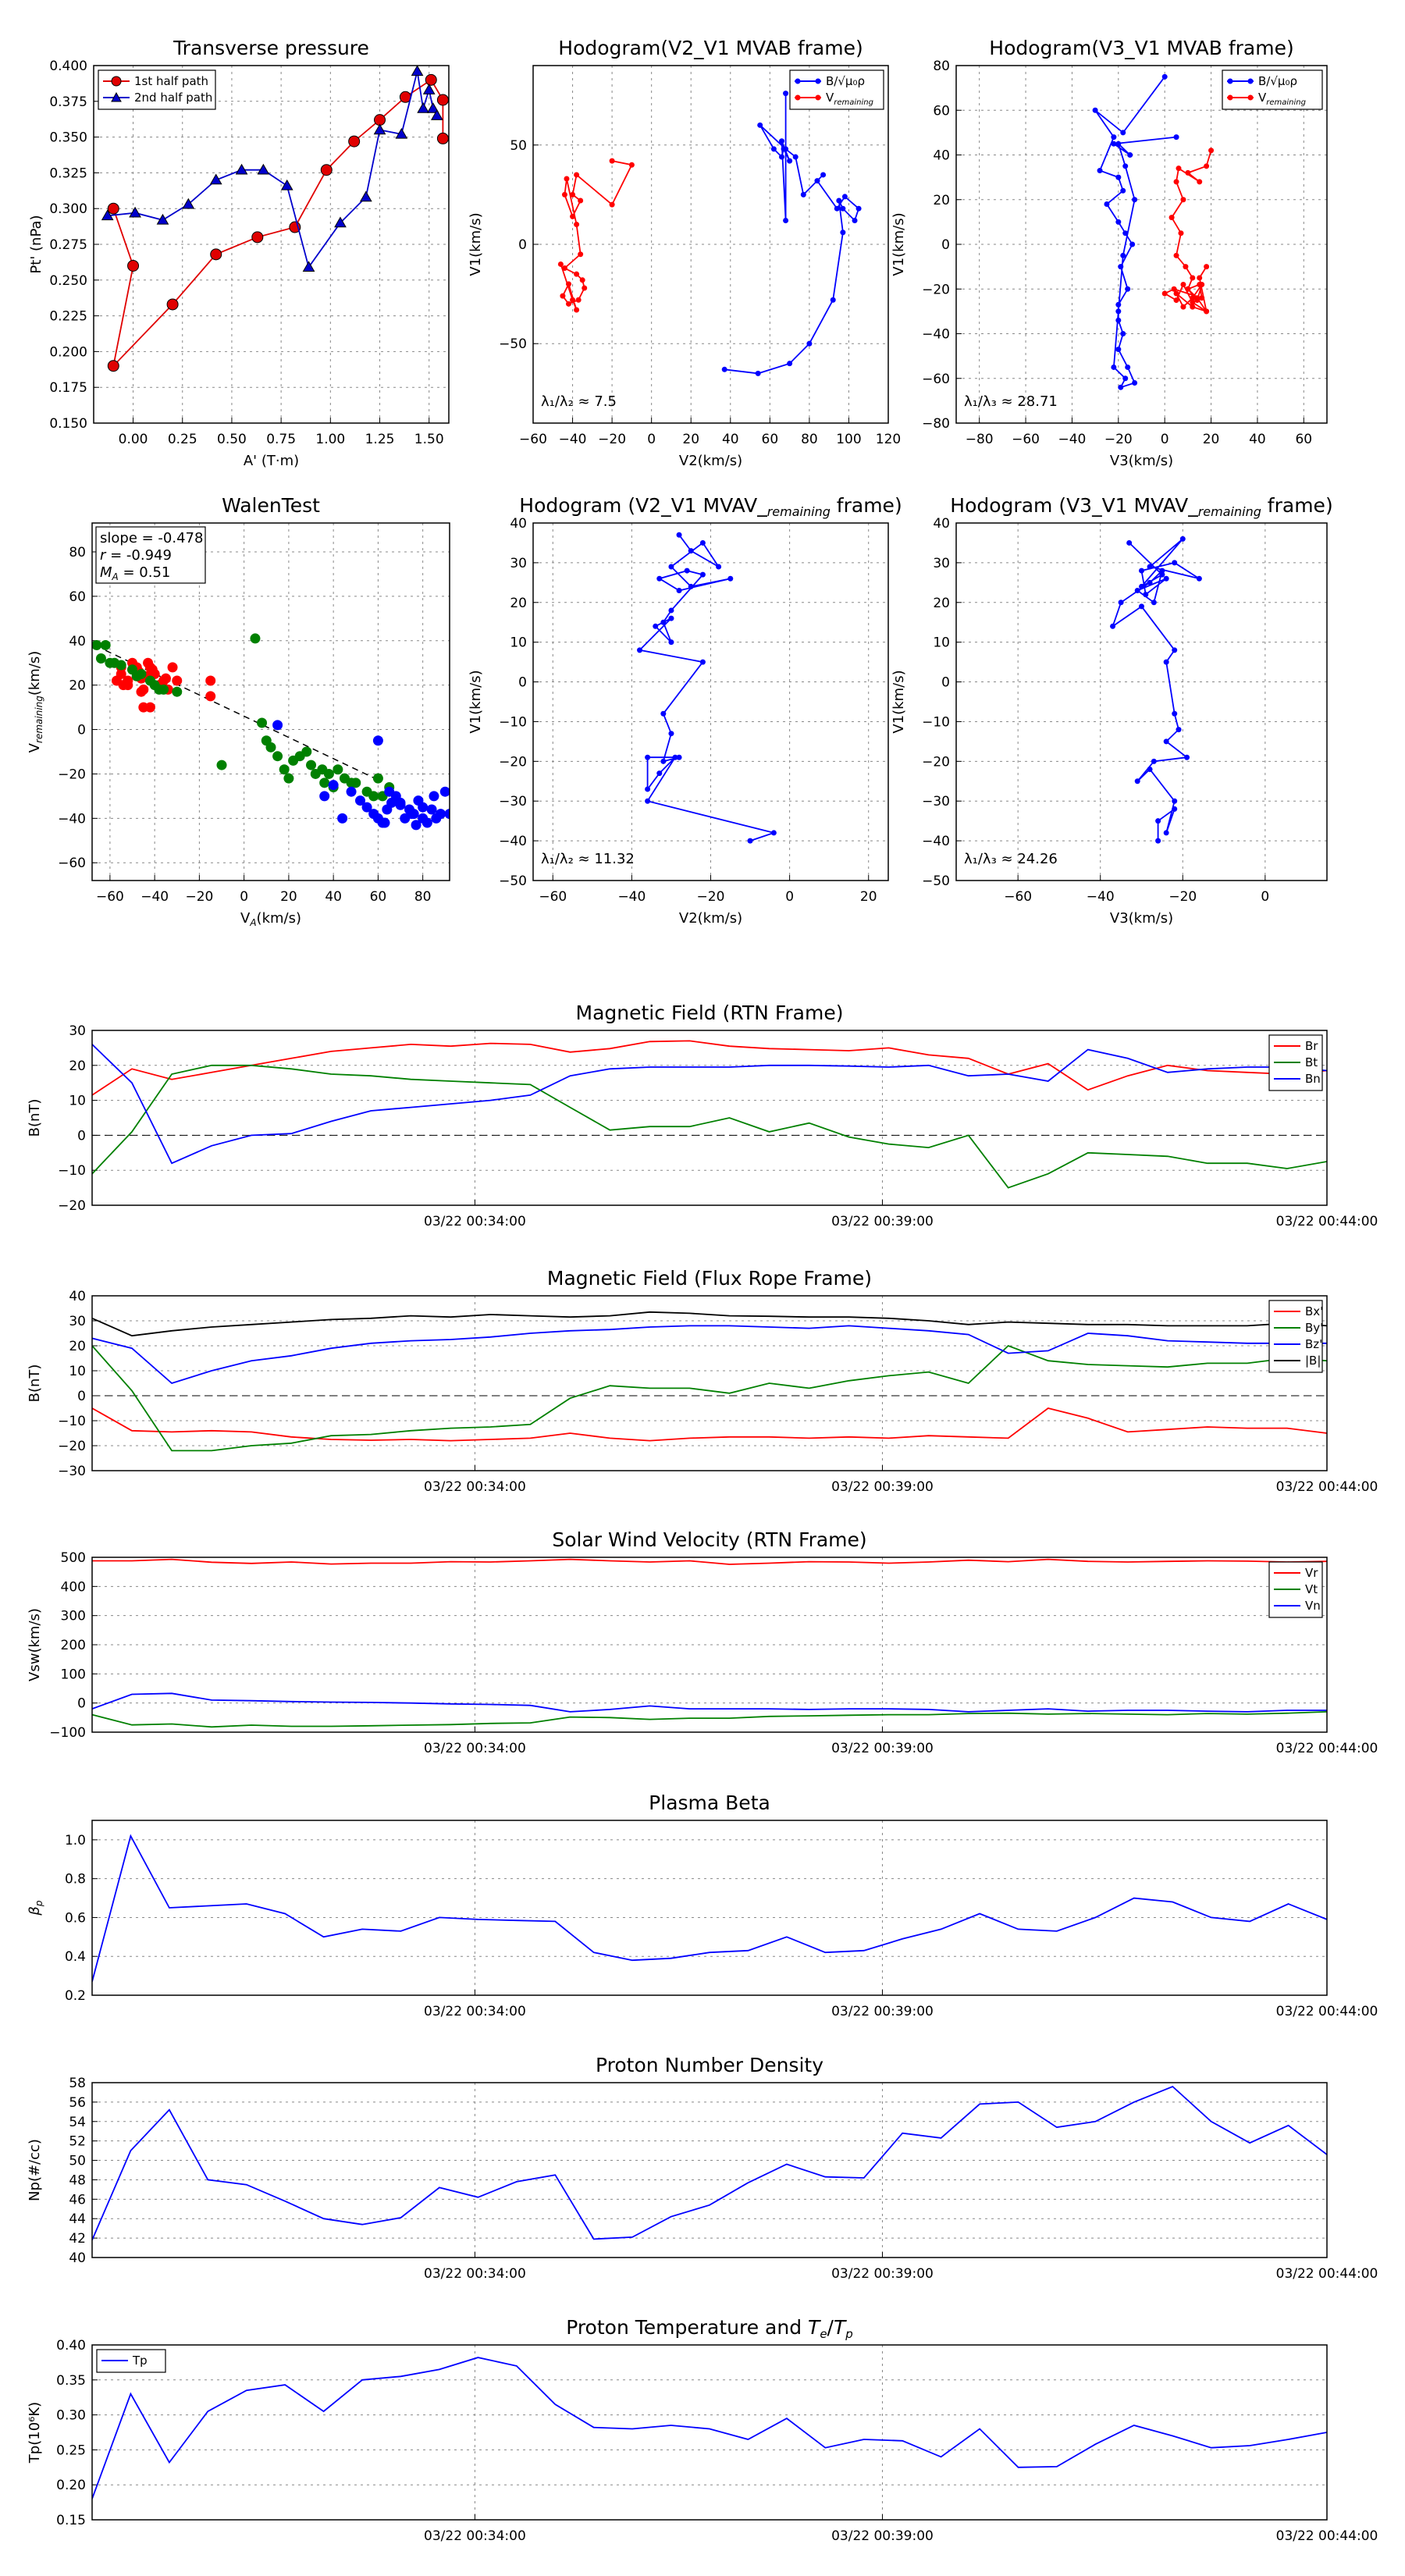  Describe the element at coordinates (271, 48) in the screenshot. I see `chart-title: Transverse pressure` at that location.